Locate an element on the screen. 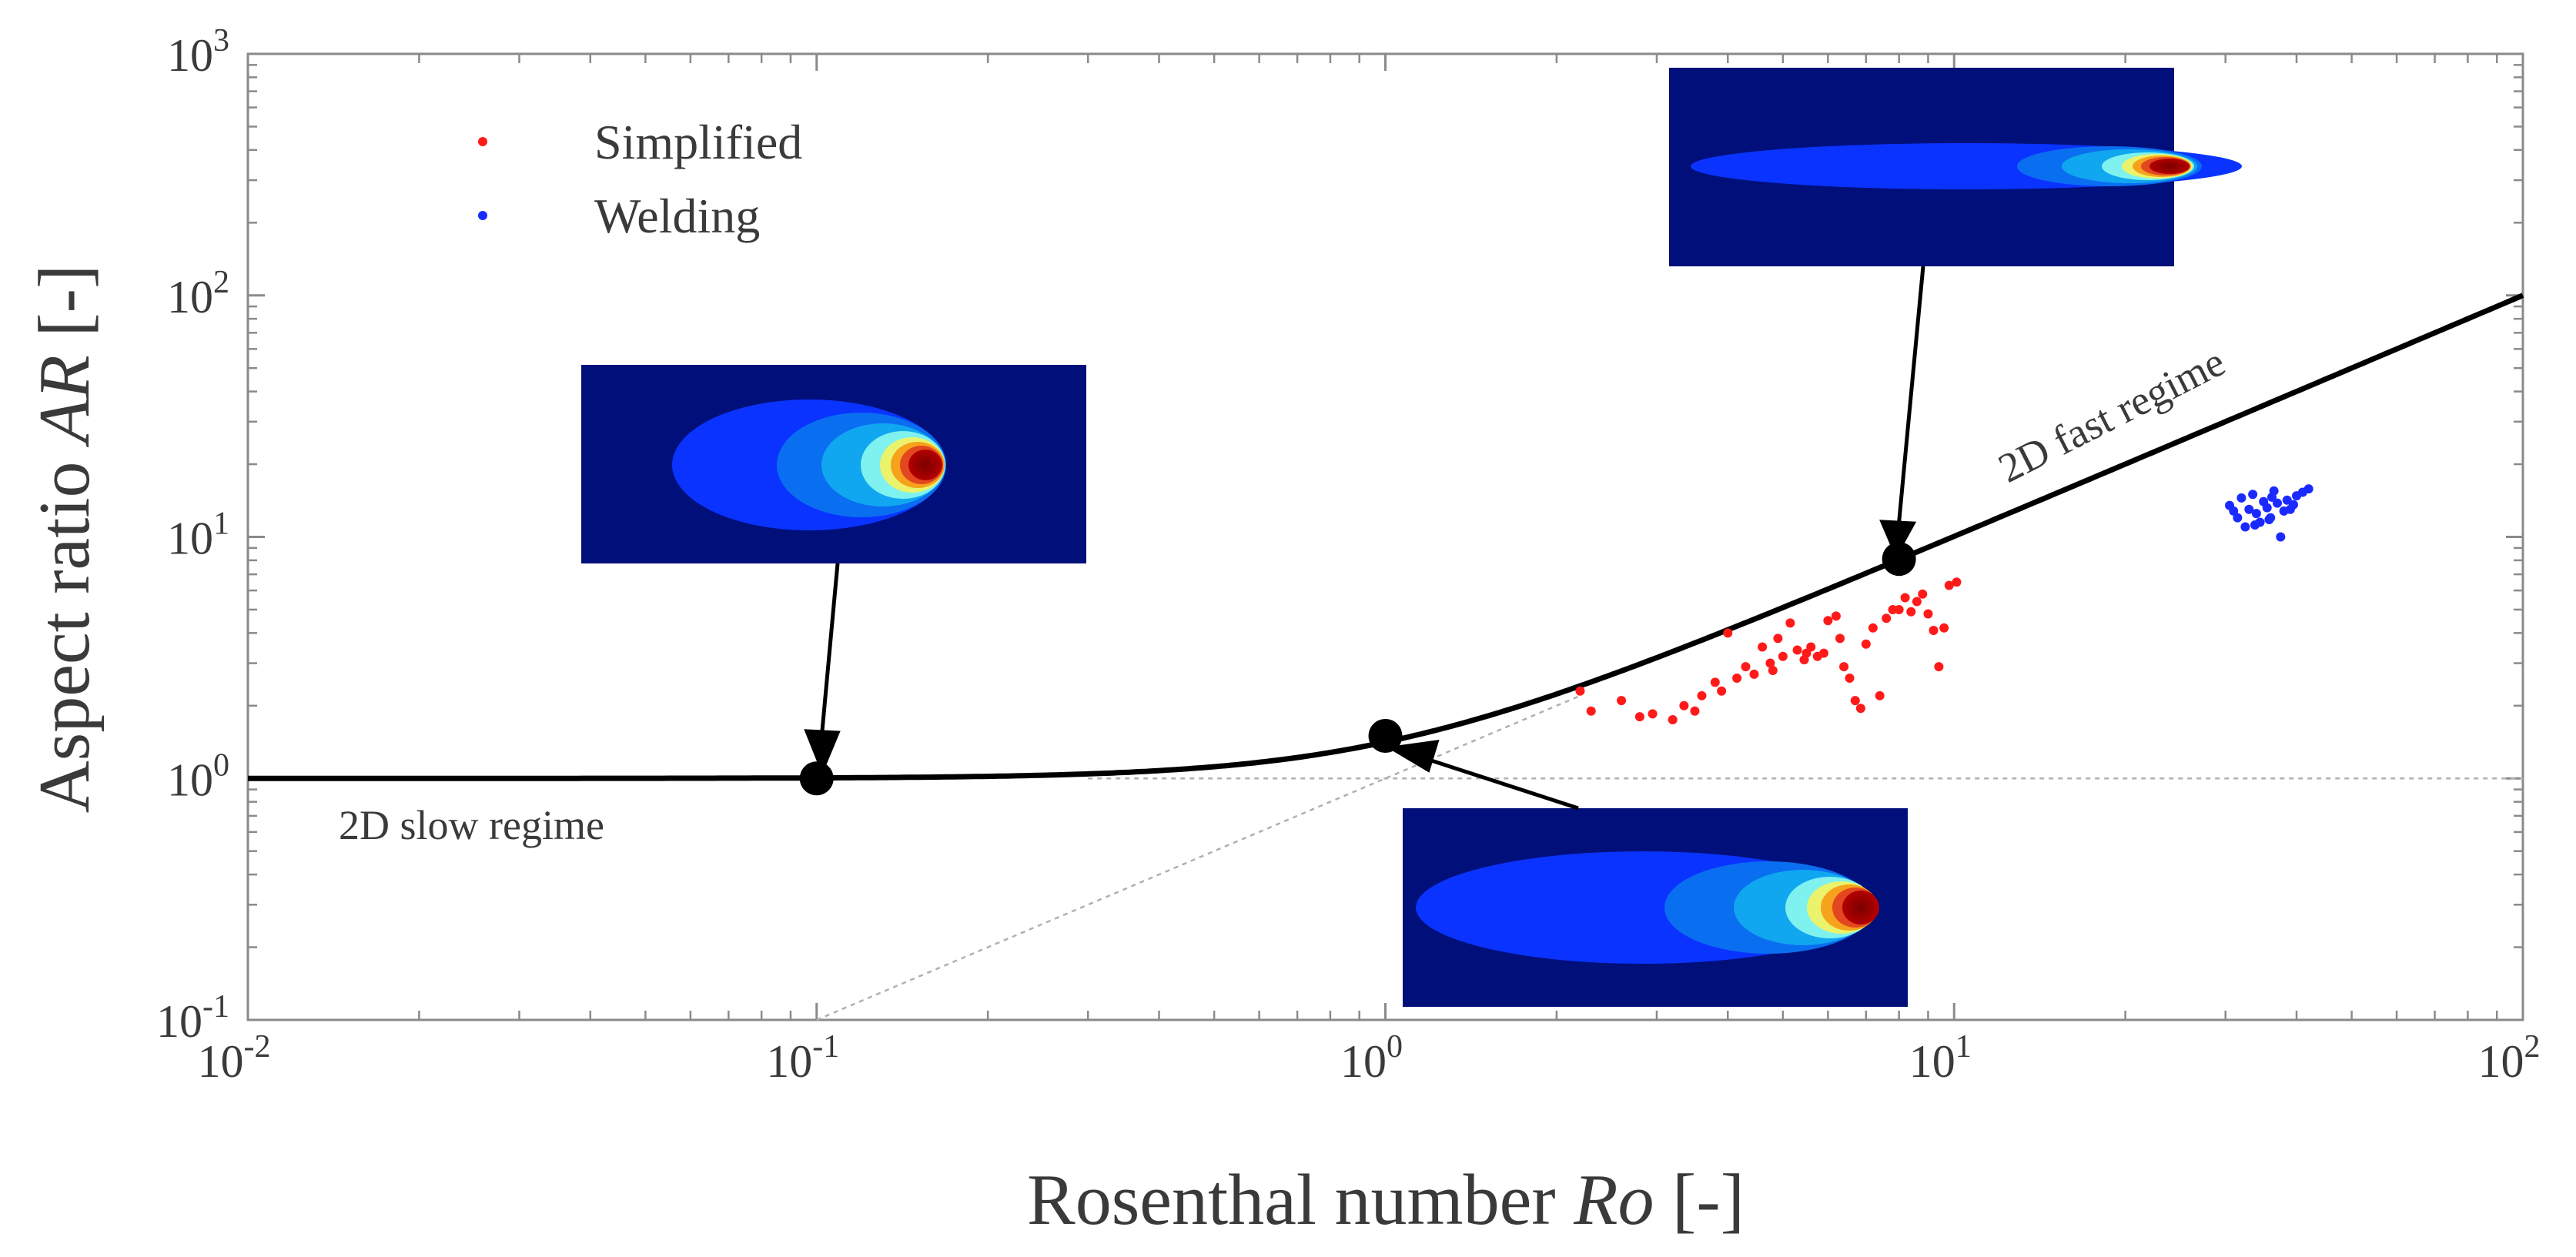 Image resolution: width=2576 pixels, height=1257 pixels. y-tick-label: 10⁻¹ is located at coordinates (193, 1018).